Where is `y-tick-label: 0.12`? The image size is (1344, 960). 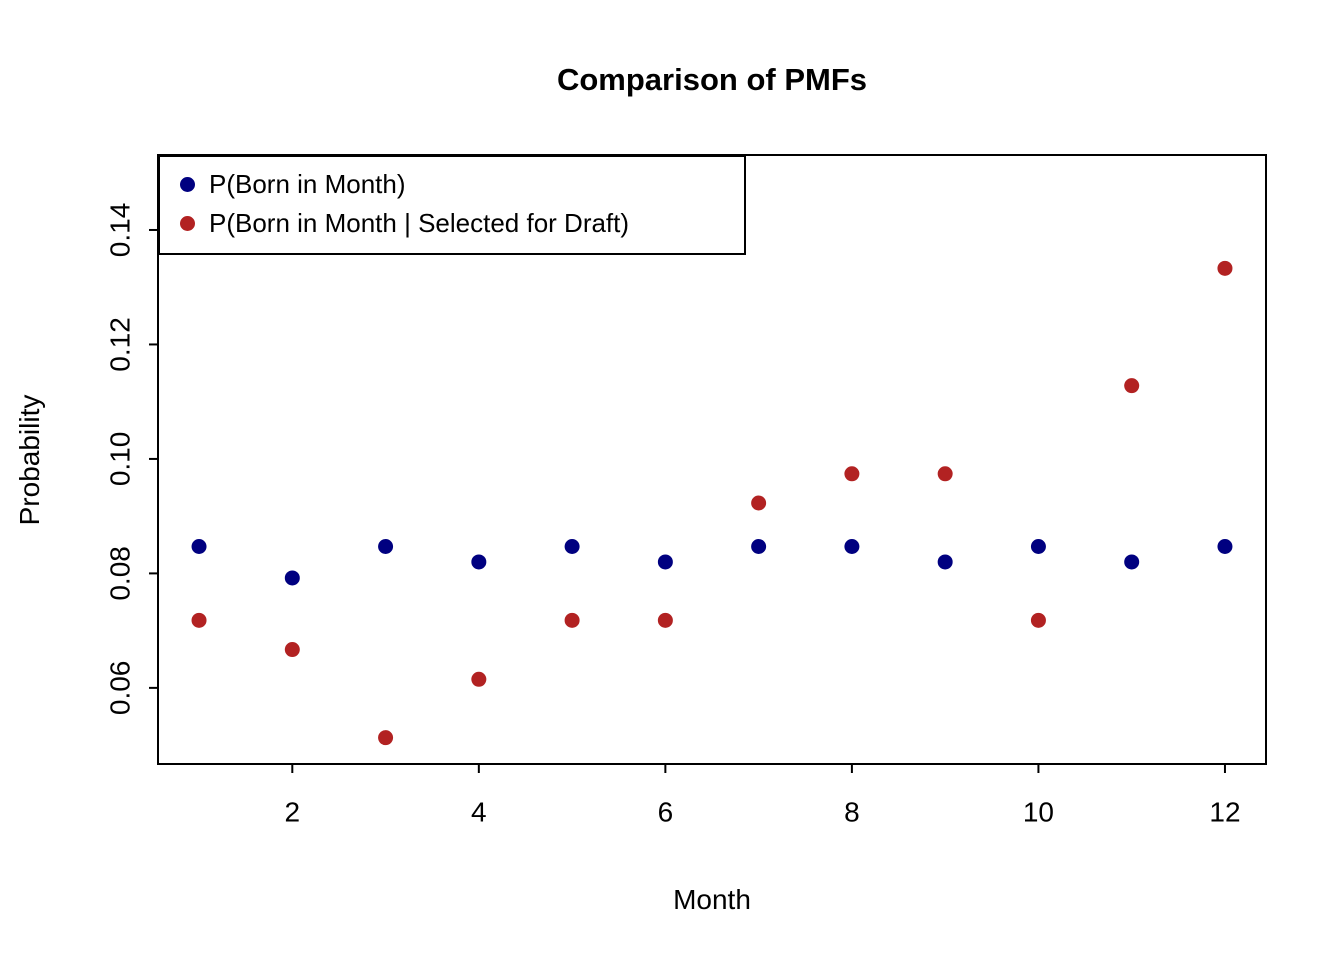
y-tick-label: 0.12 is located at coordinates (120, 344).